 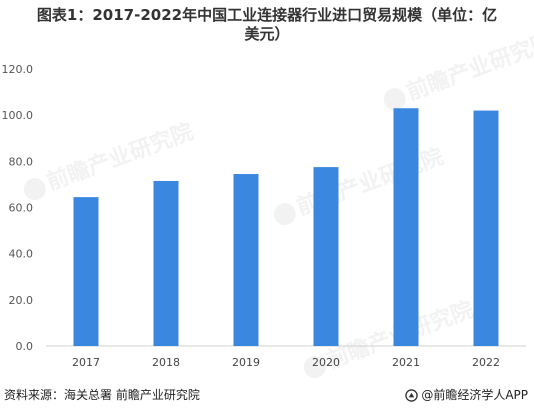 What do you see at coordinates (406, 227) in the screenshot?
I see `bar-2021` at bounding box center [406, 227].